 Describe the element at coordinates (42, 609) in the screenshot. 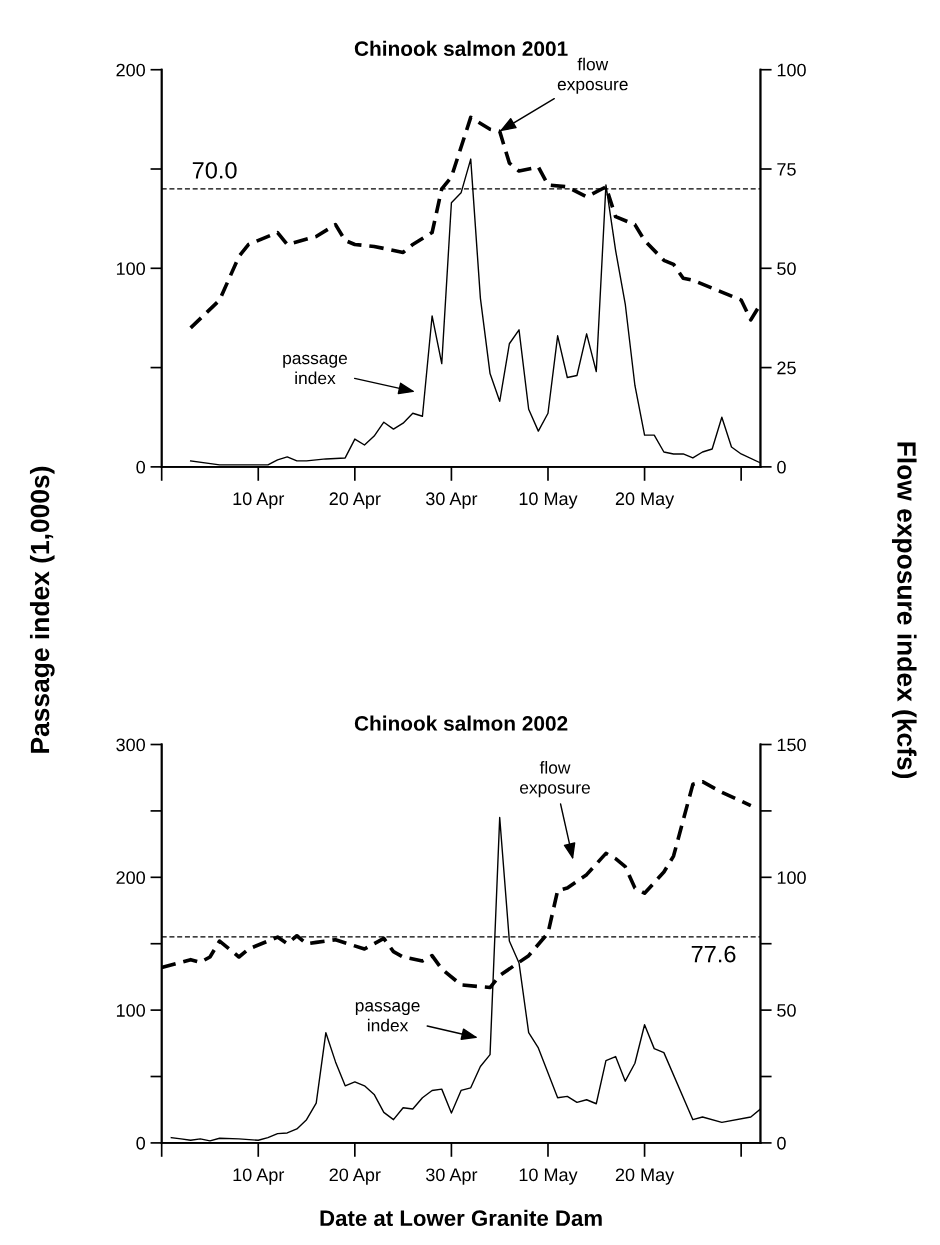

I see `y-axis-title: Passage index (1,000s)` at that location.